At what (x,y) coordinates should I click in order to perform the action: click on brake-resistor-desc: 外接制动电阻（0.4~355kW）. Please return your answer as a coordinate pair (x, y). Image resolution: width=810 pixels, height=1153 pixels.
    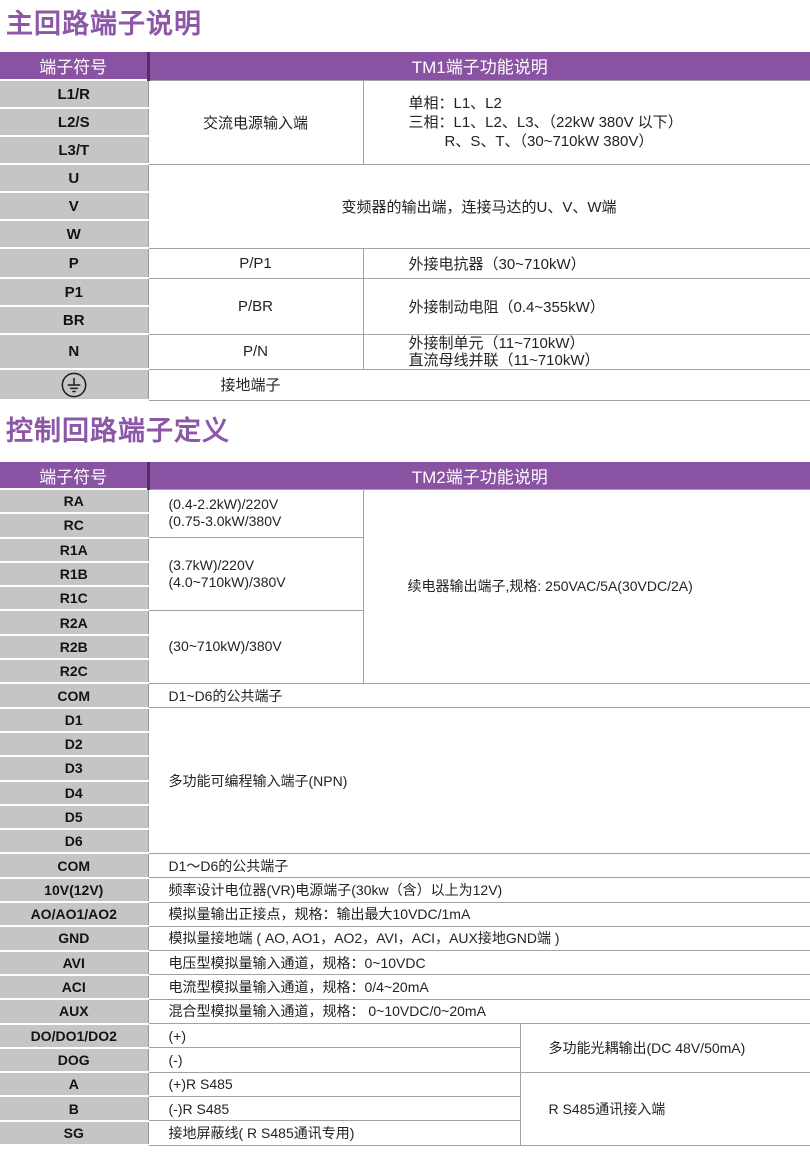
    Looking at the image, I should click on (586, 306).